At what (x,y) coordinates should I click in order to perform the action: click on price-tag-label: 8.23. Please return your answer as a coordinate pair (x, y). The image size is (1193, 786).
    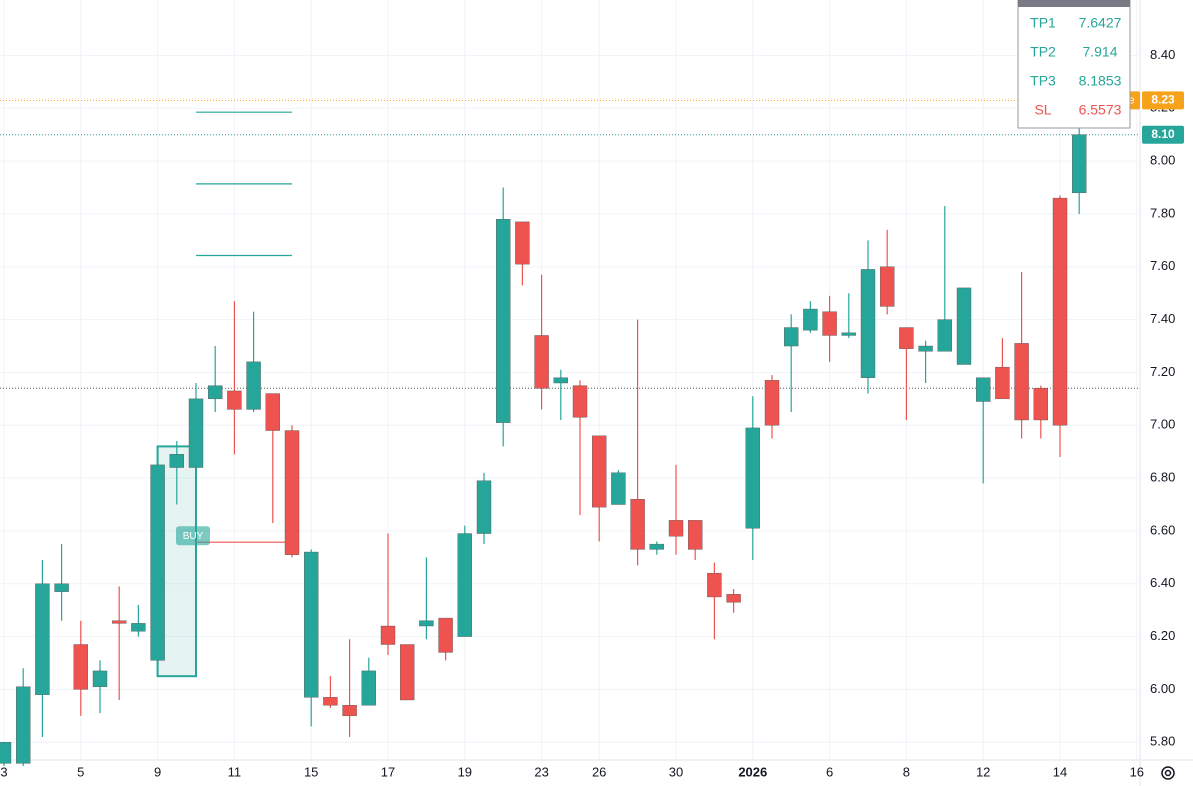
    Looking at the image, I should click on (1163, 100).